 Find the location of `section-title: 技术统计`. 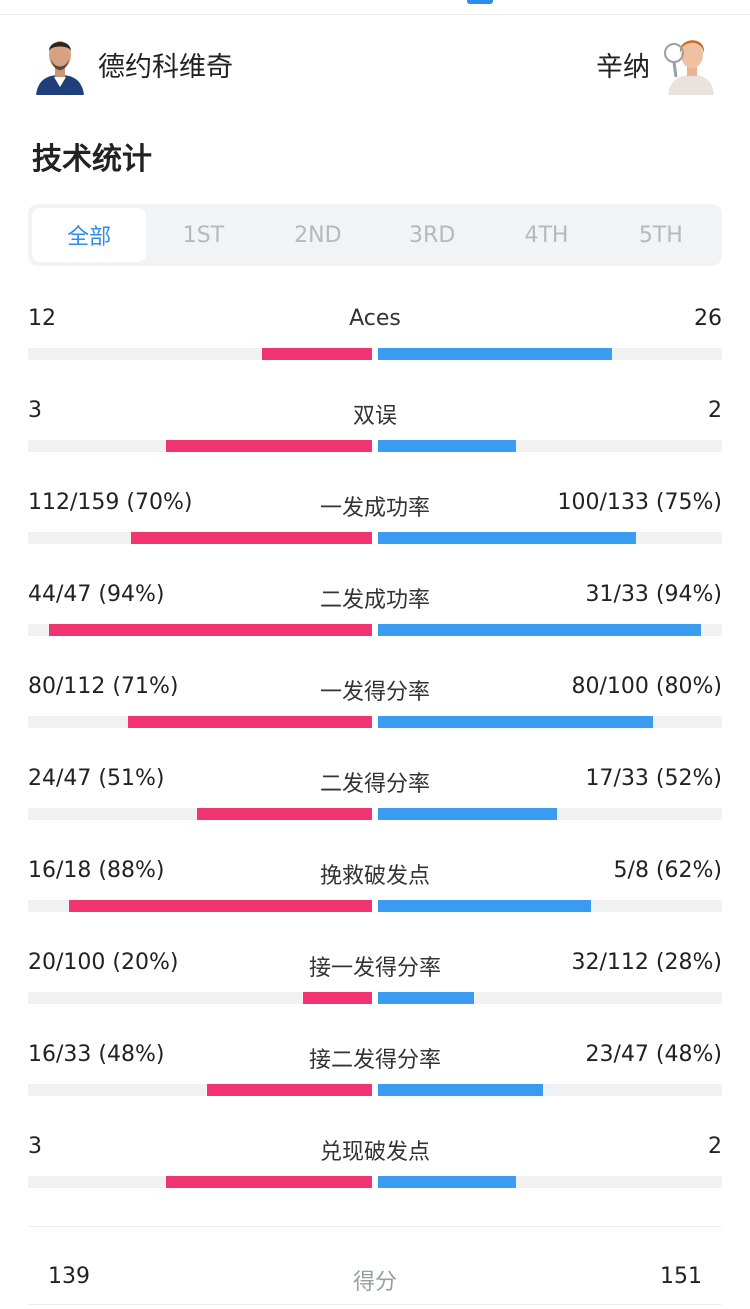

section-title: 技术统计 is located at coordinates (92, 159).